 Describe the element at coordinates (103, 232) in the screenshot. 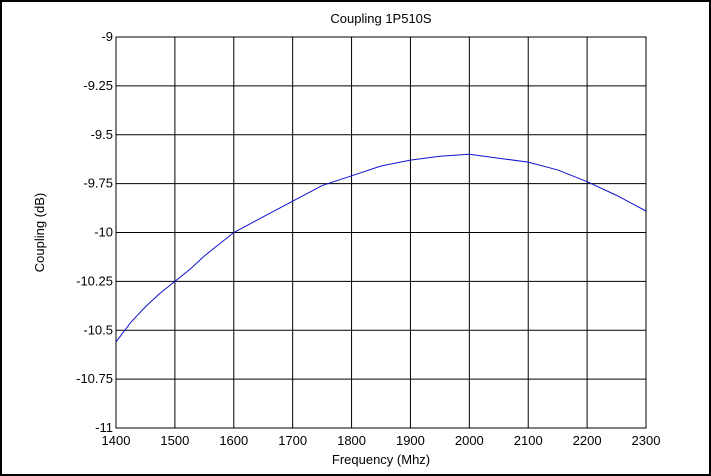

I see `y-tick-label: -10` at that location.